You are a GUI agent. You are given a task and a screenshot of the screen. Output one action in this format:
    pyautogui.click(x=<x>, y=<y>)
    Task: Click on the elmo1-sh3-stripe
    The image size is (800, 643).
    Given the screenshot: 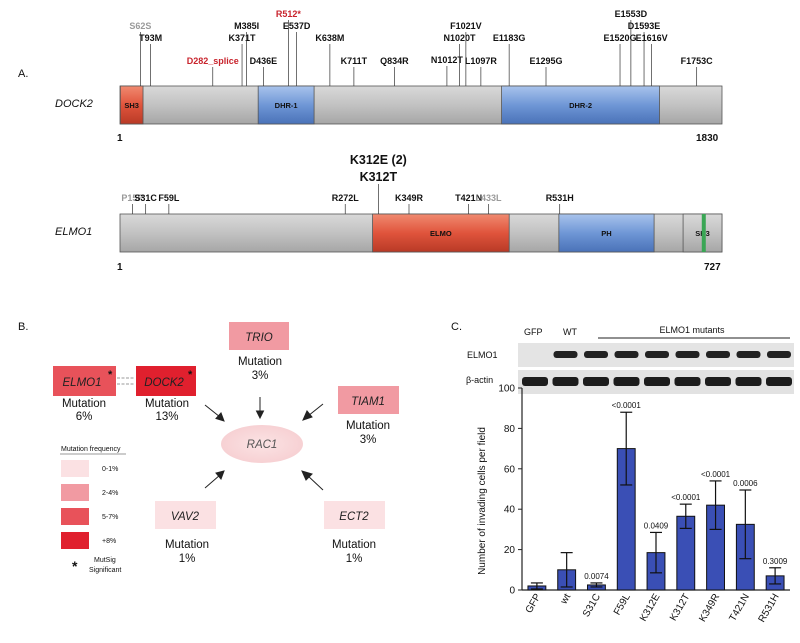 What is the action you would take?
    pyautogui.click(x=703, y=233)
    